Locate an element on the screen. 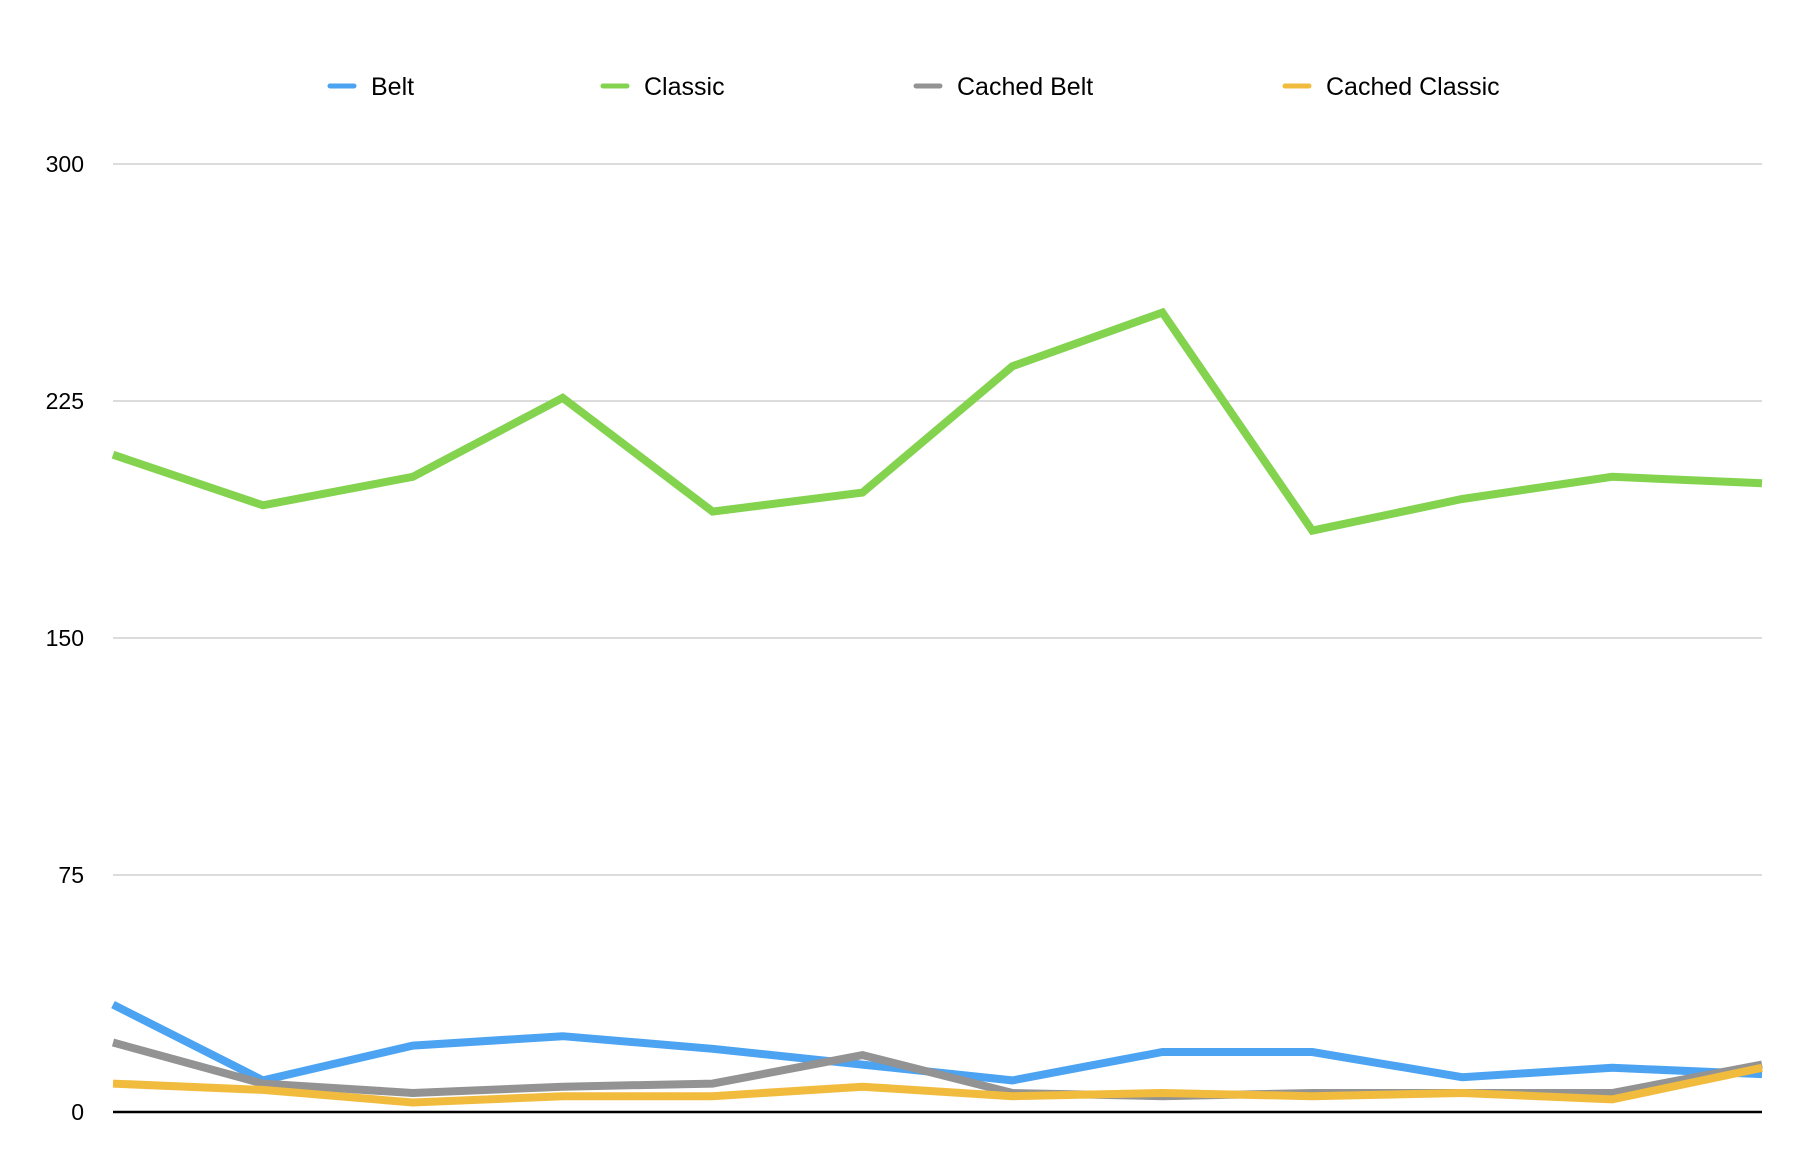  legend-label: Classic is located at coordinates (684, 87).